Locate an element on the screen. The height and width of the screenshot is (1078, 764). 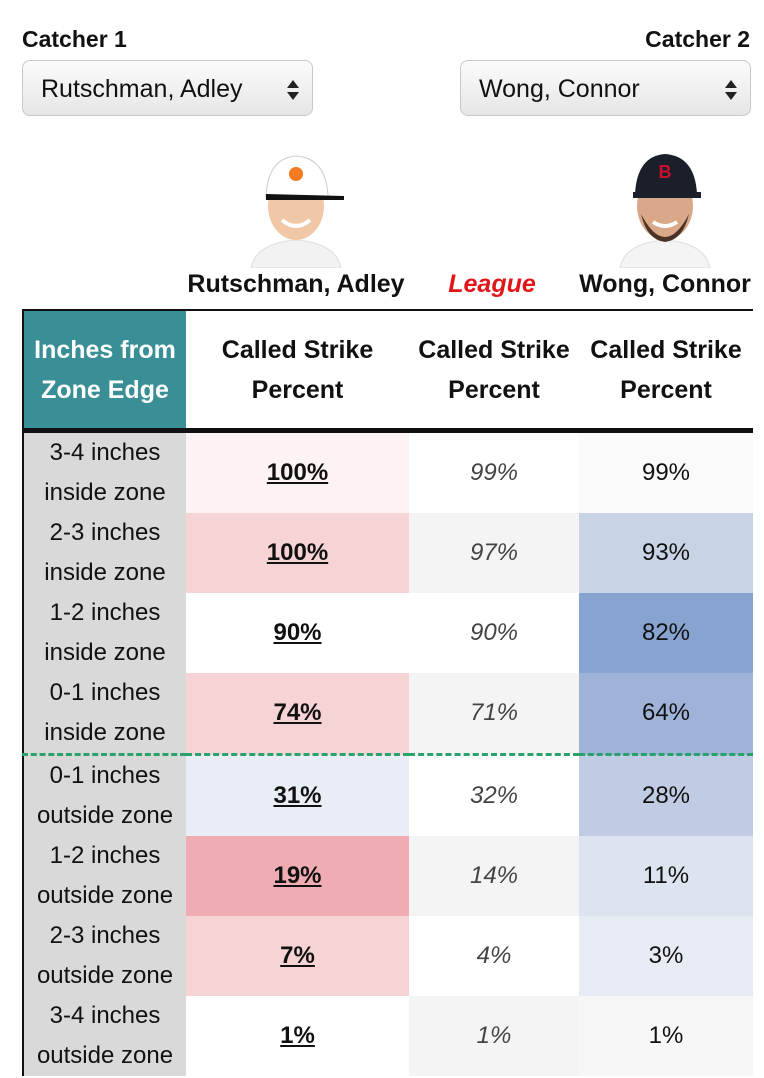
league-value: 71% is located at coordinates (494, 714).